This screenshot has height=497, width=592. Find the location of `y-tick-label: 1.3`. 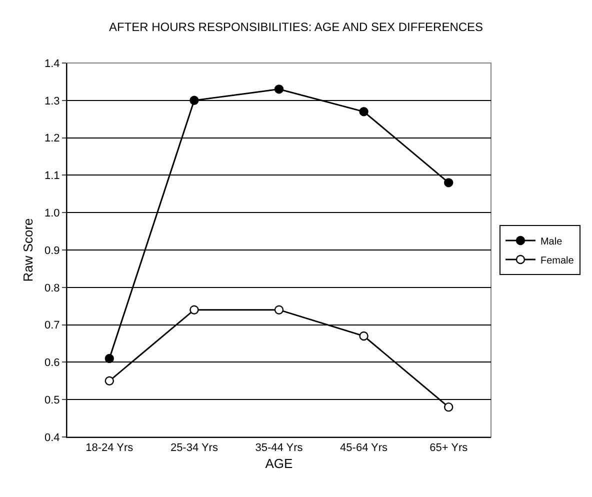

y-tick-label: 1.3 is located at coordinates (52, 101).